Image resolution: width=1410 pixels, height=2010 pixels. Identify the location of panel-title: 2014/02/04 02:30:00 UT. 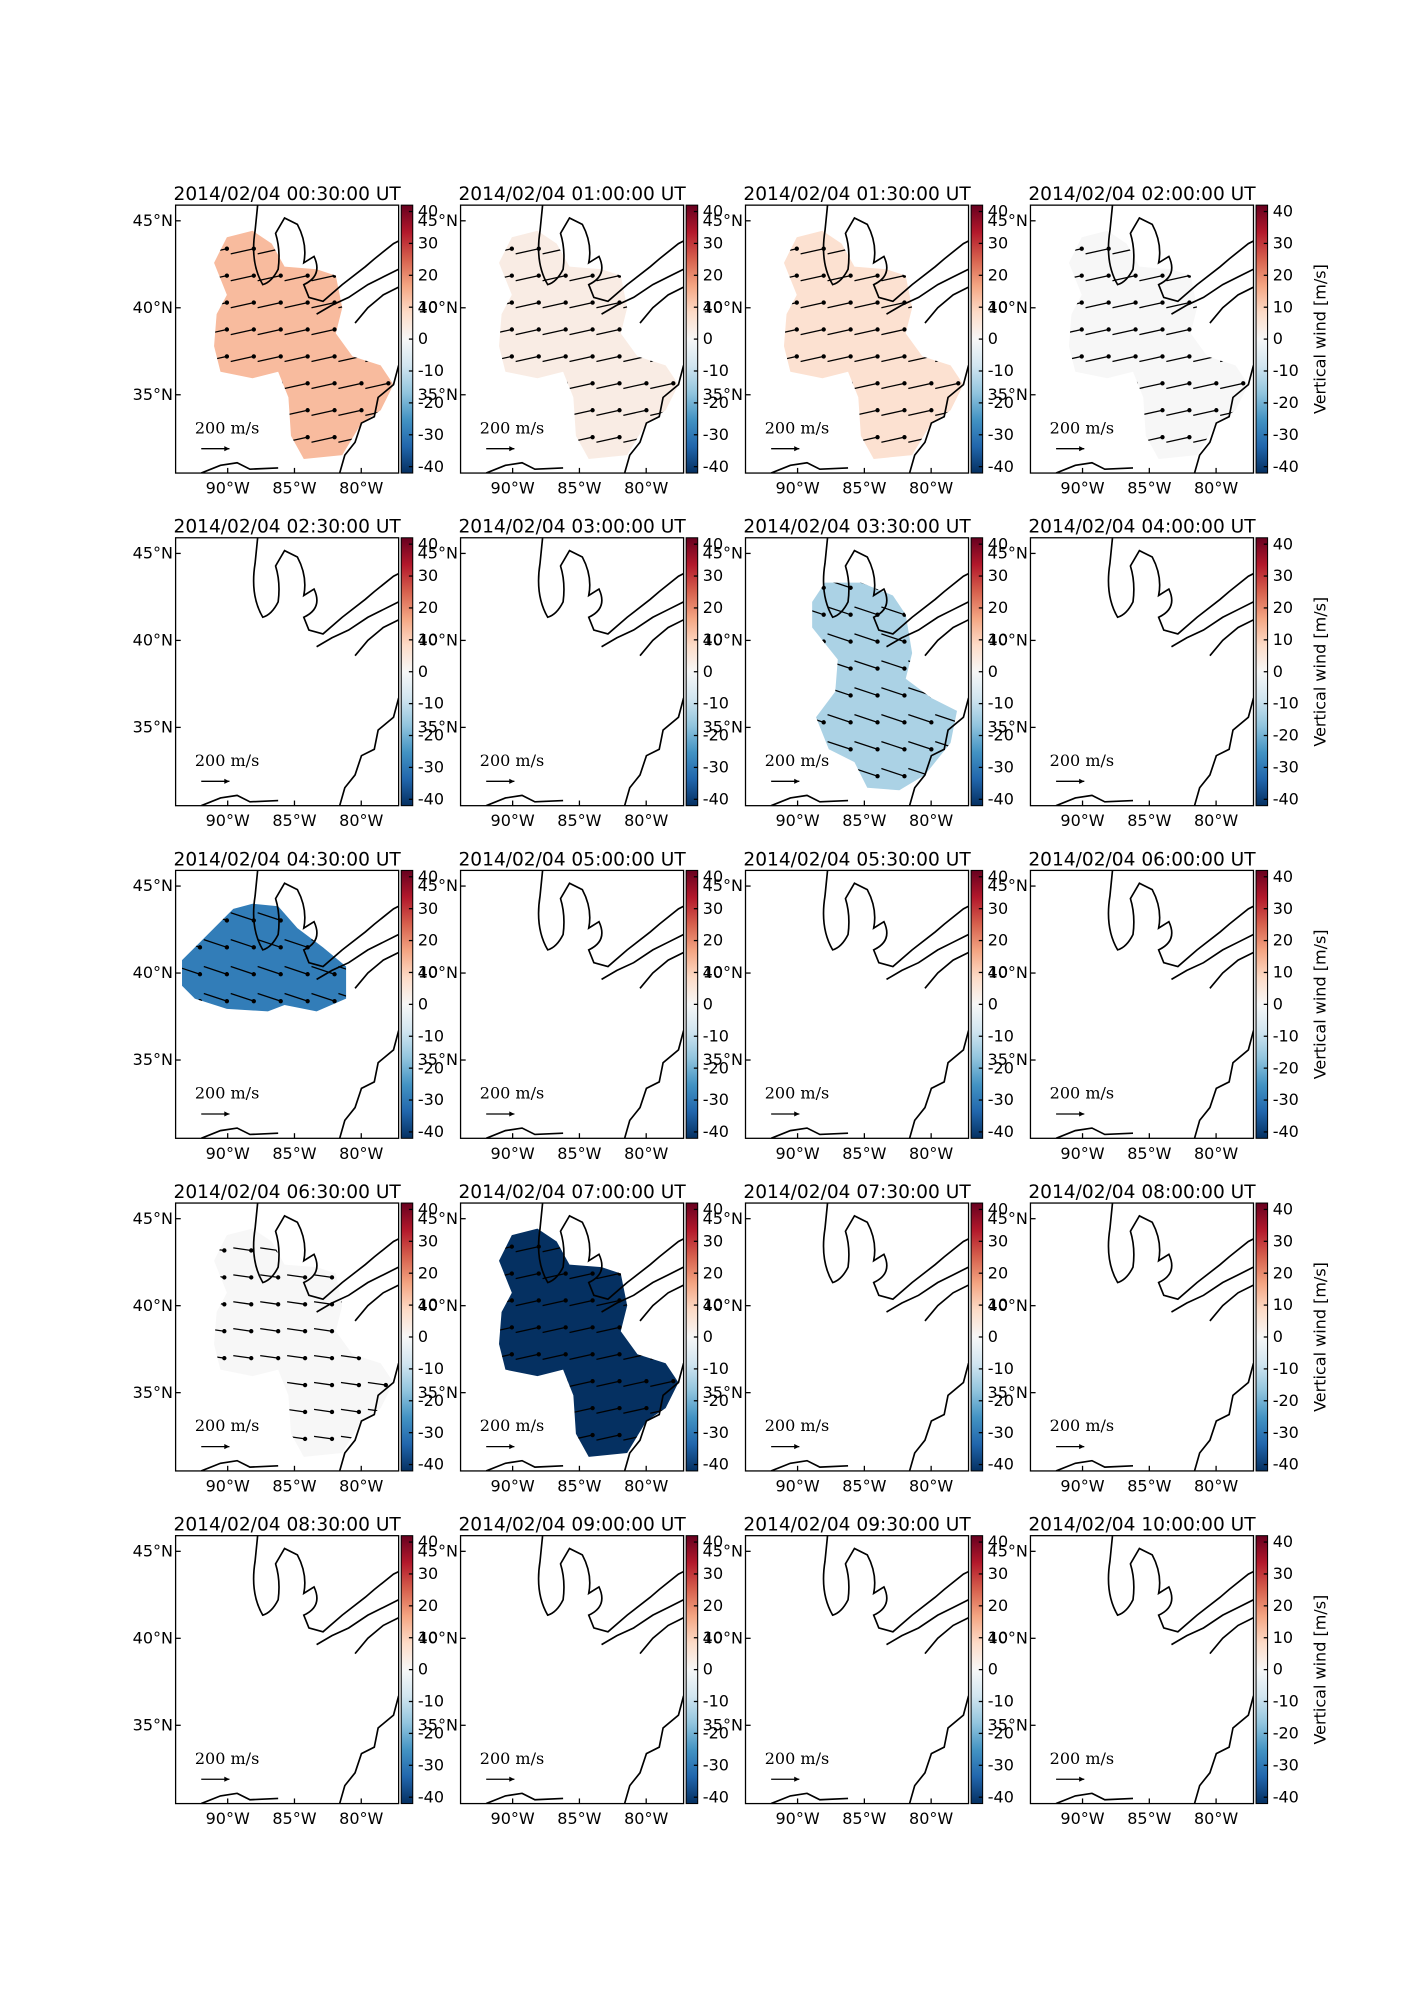
(287, 527).